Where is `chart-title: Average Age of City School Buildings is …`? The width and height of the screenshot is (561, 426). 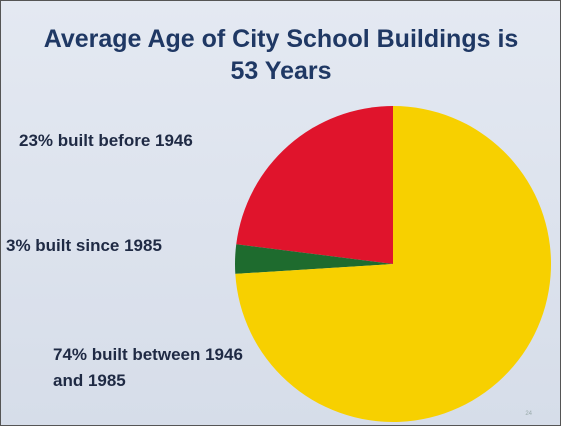 chart-title: Average Age of City School Buildings is … is located at coordinates (281, 55).